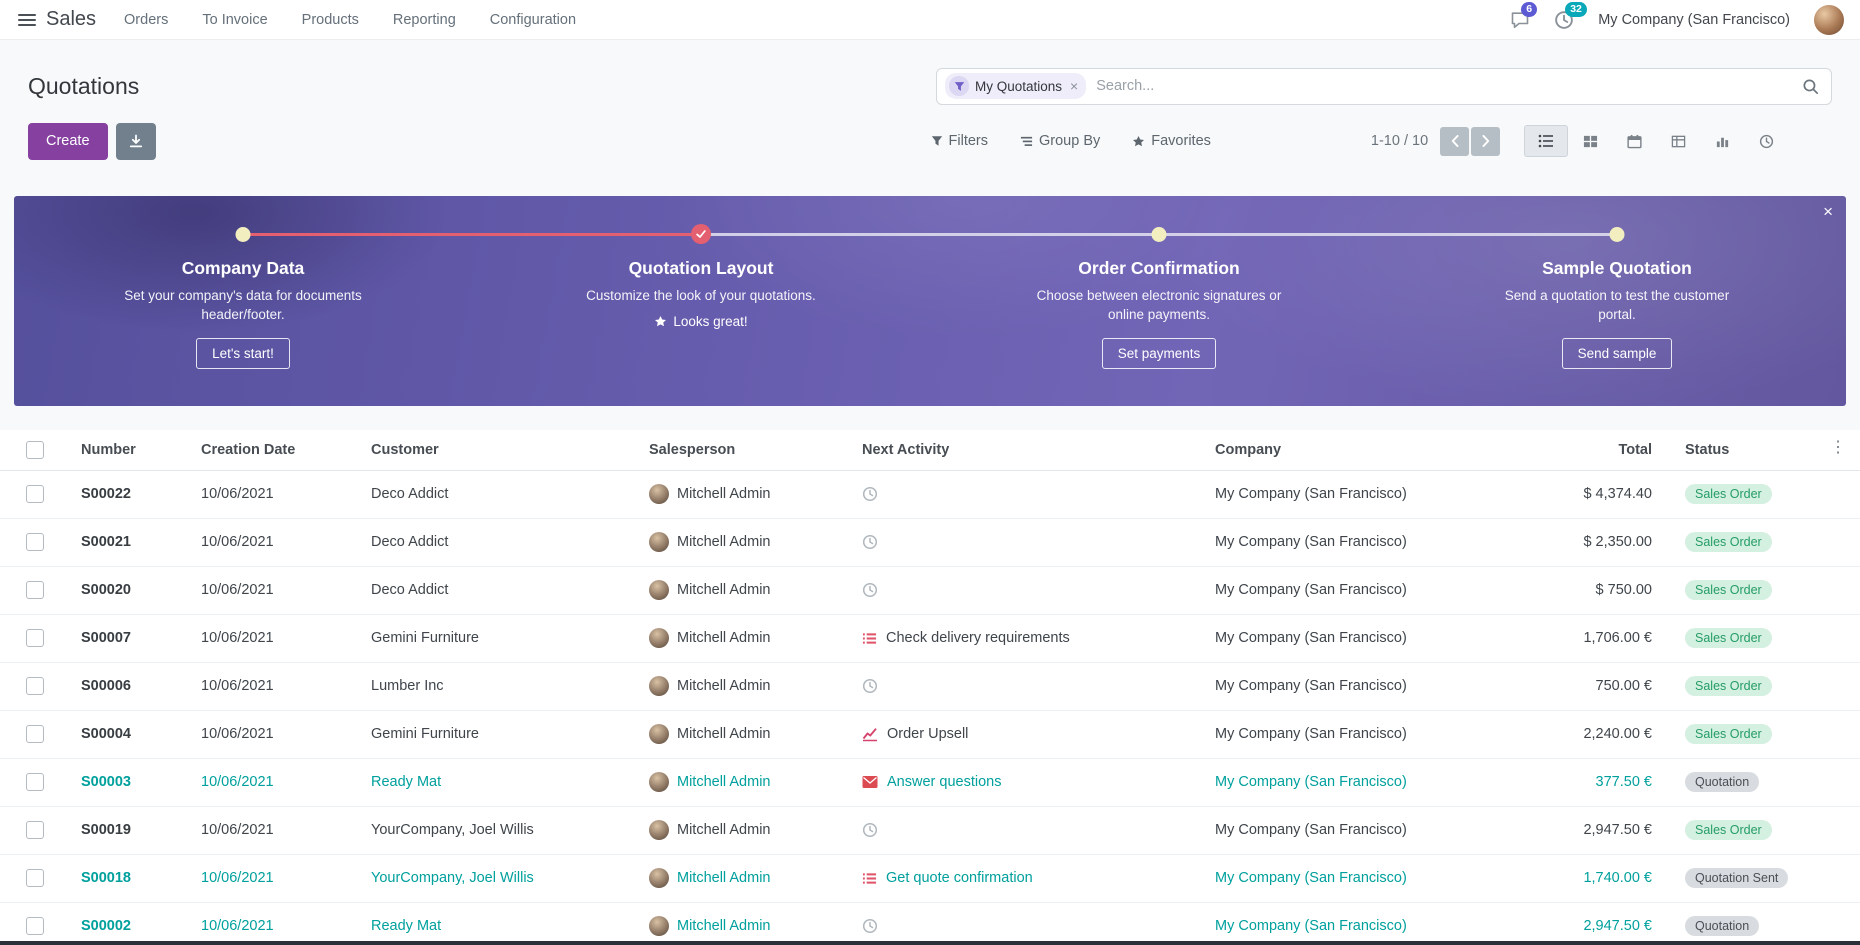  Describe the element at coordinates (1373, 450) in the screenshot. I see `column-header-company: Company` at that location.